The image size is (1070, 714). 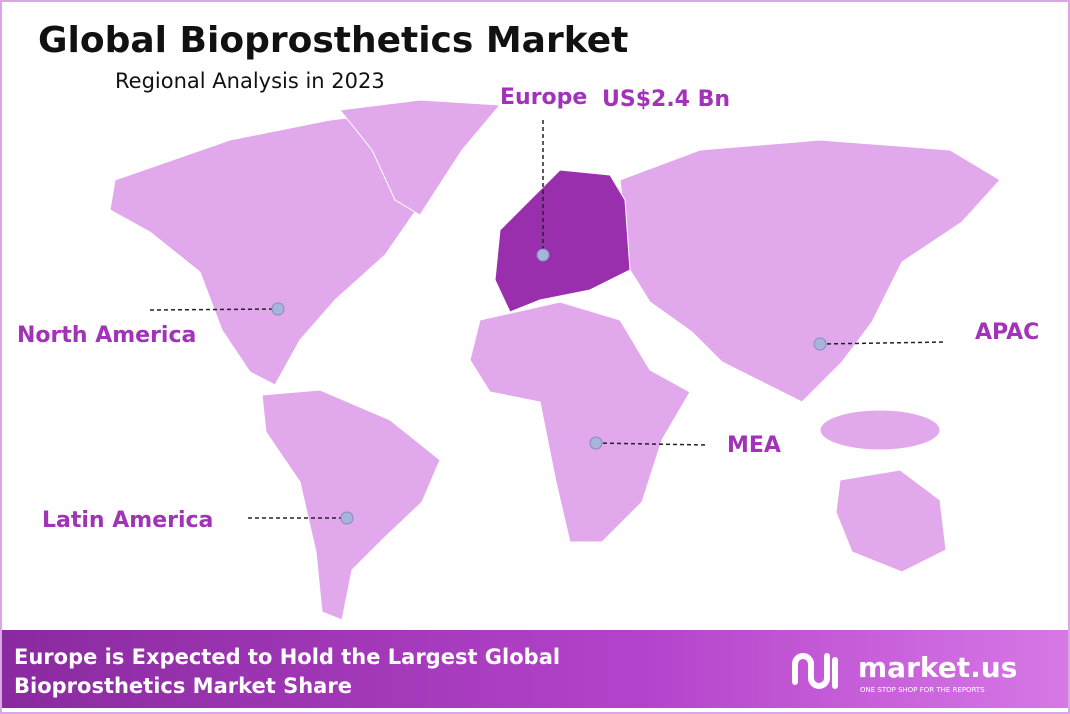 I want to click on europe, so click(x=562, y=241).